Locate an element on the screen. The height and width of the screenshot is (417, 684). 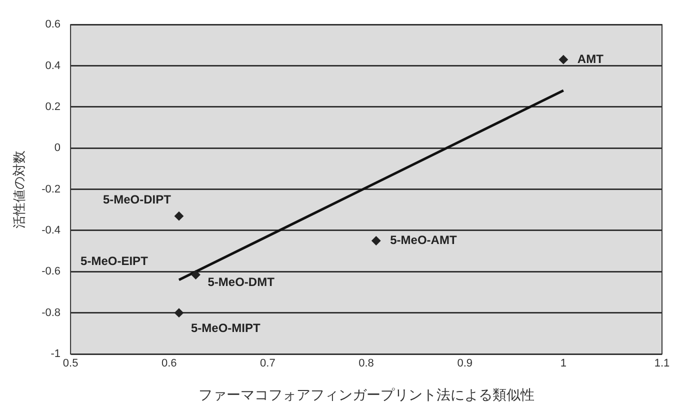
annotation: 5-MeO-MIPT is located at coordinates (225, 328).